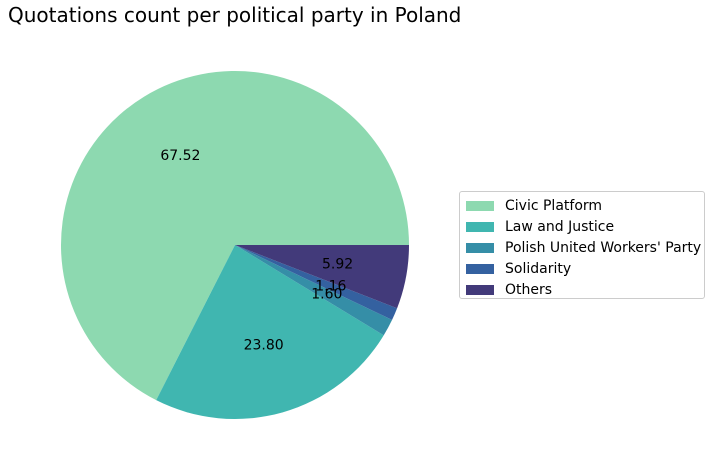 Image resolution: width=713 pixels, height=470 pixels. I want to click on legend-item-civic-platform: Civic Platform, so click(585, 205).